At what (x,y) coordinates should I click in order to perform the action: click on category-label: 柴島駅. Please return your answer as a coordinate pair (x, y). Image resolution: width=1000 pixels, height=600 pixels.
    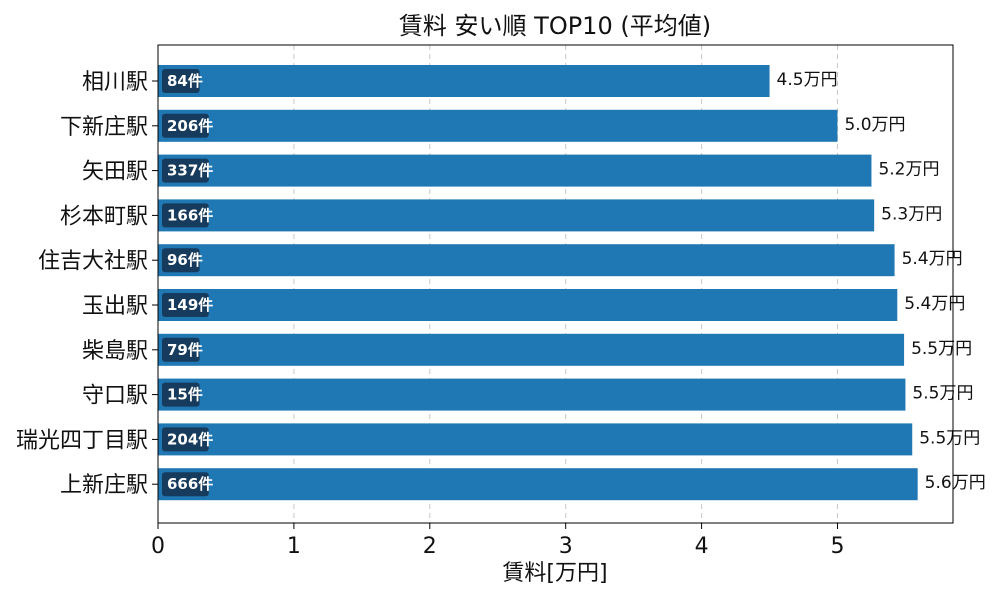
    Looking at the image, I should click on (115, 351).